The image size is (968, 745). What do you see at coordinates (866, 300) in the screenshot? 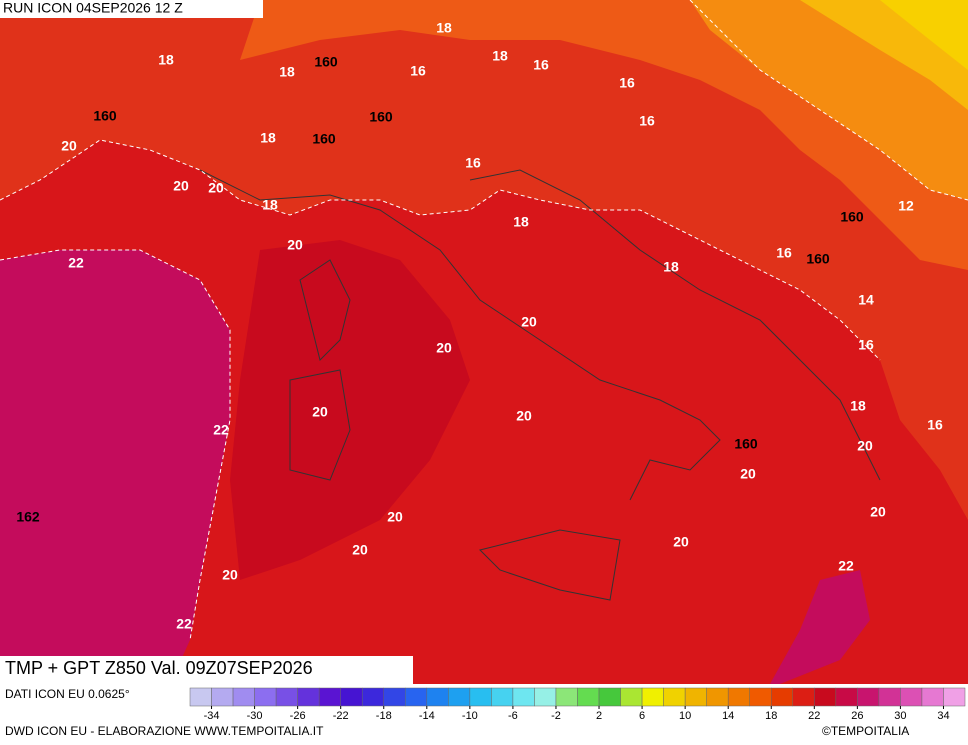
I see `contour-label: 14` at bounding box center [866, 300].